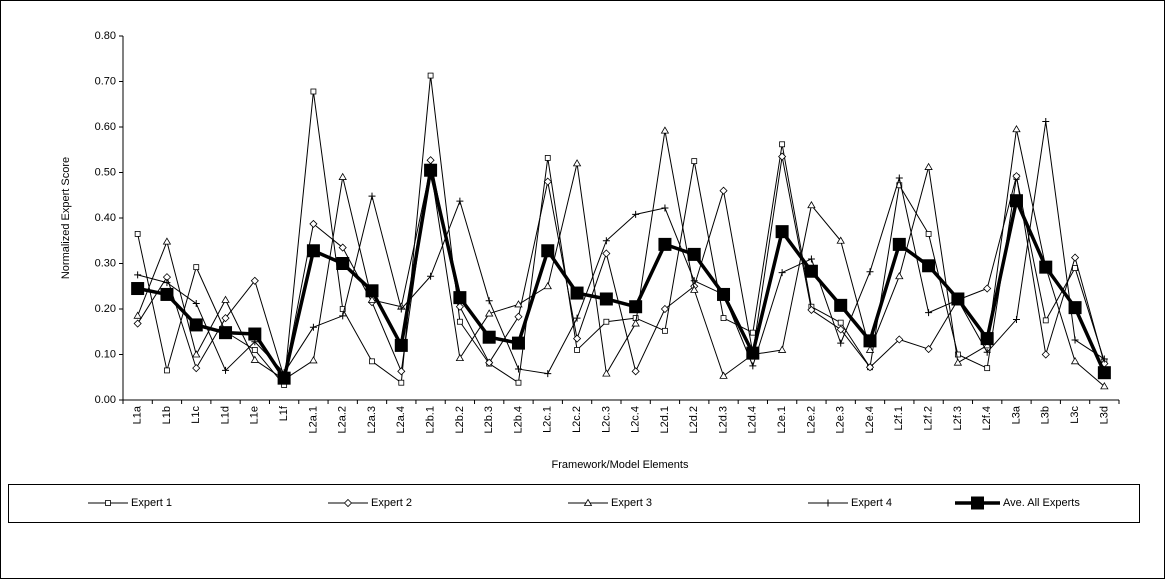 This screenshot has height=580, width=1166. What do you see at coordinates (105, 127) in the screenshot?
I see `y-tick-label: 0.60` at bounding box center [105, 127].